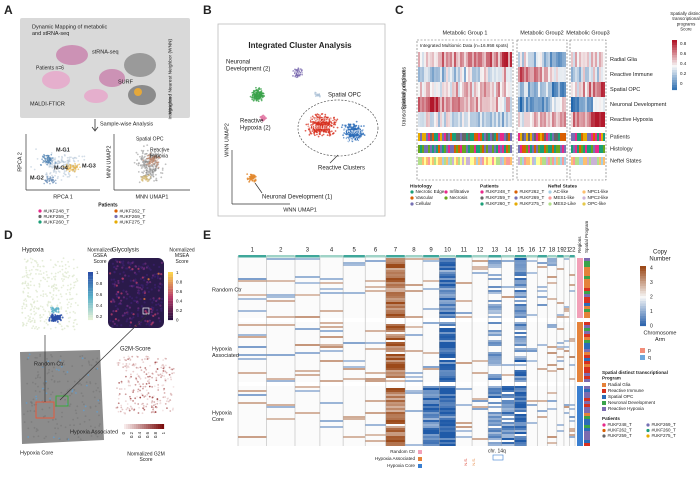  What do you see at coordinates (611, 378) in the screenshot?
I see `legend-title: Program` at bounding box center [611, 378].